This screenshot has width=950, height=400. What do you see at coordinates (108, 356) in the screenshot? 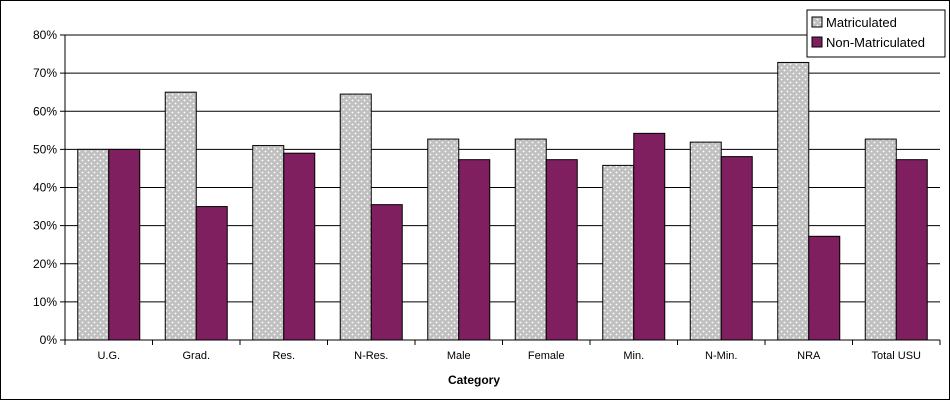
I see `x-tick-label: U.G.` at bounding box center [108, 356].